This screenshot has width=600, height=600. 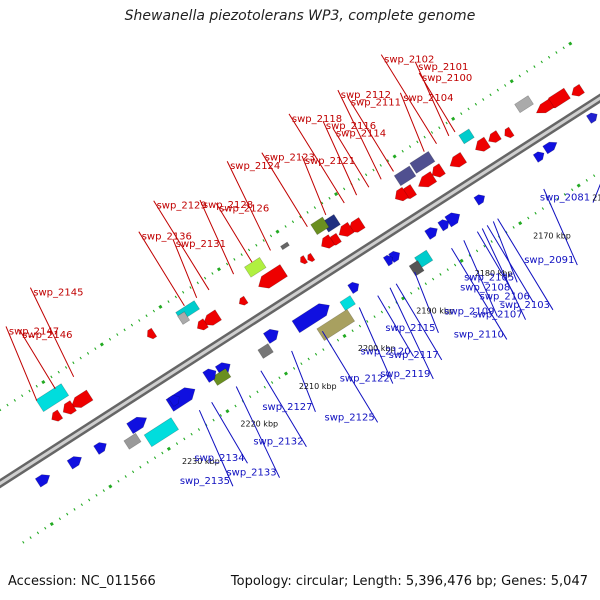 What do you see at coordinates (366, 95) in the screenshot?
I see `gene-label-bottom: swp_2112` at bounding box center [366, 95].